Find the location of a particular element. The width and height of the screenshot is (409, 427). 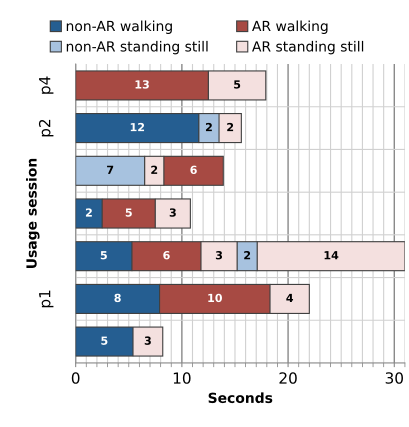

legend-label: non-AR standing still is located at coordinates (137, 47).